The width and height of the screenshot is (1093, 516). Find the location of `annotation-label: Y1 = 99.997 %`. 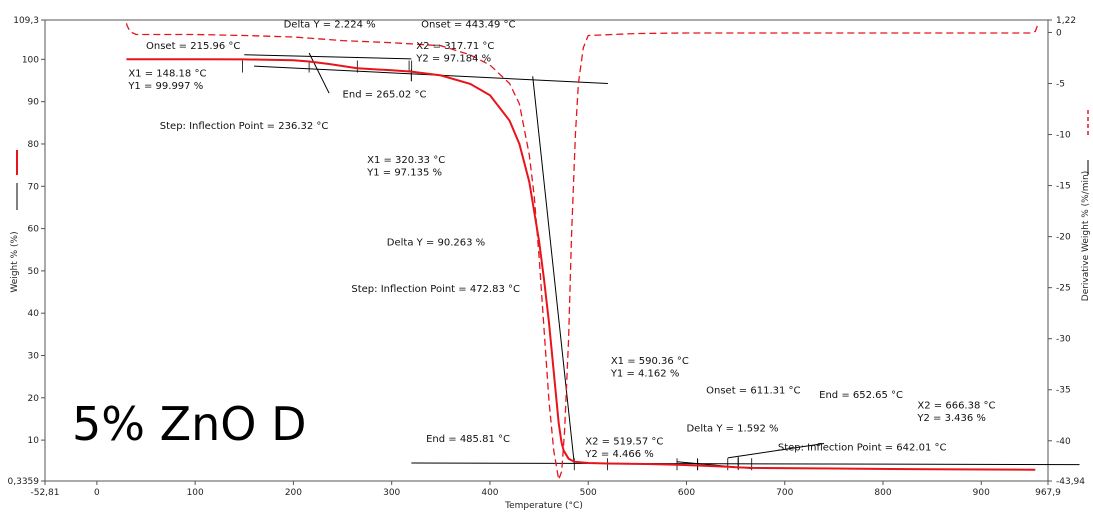

annotation-label: Y1 = 99.997 % is located at coordinates (165, 86).